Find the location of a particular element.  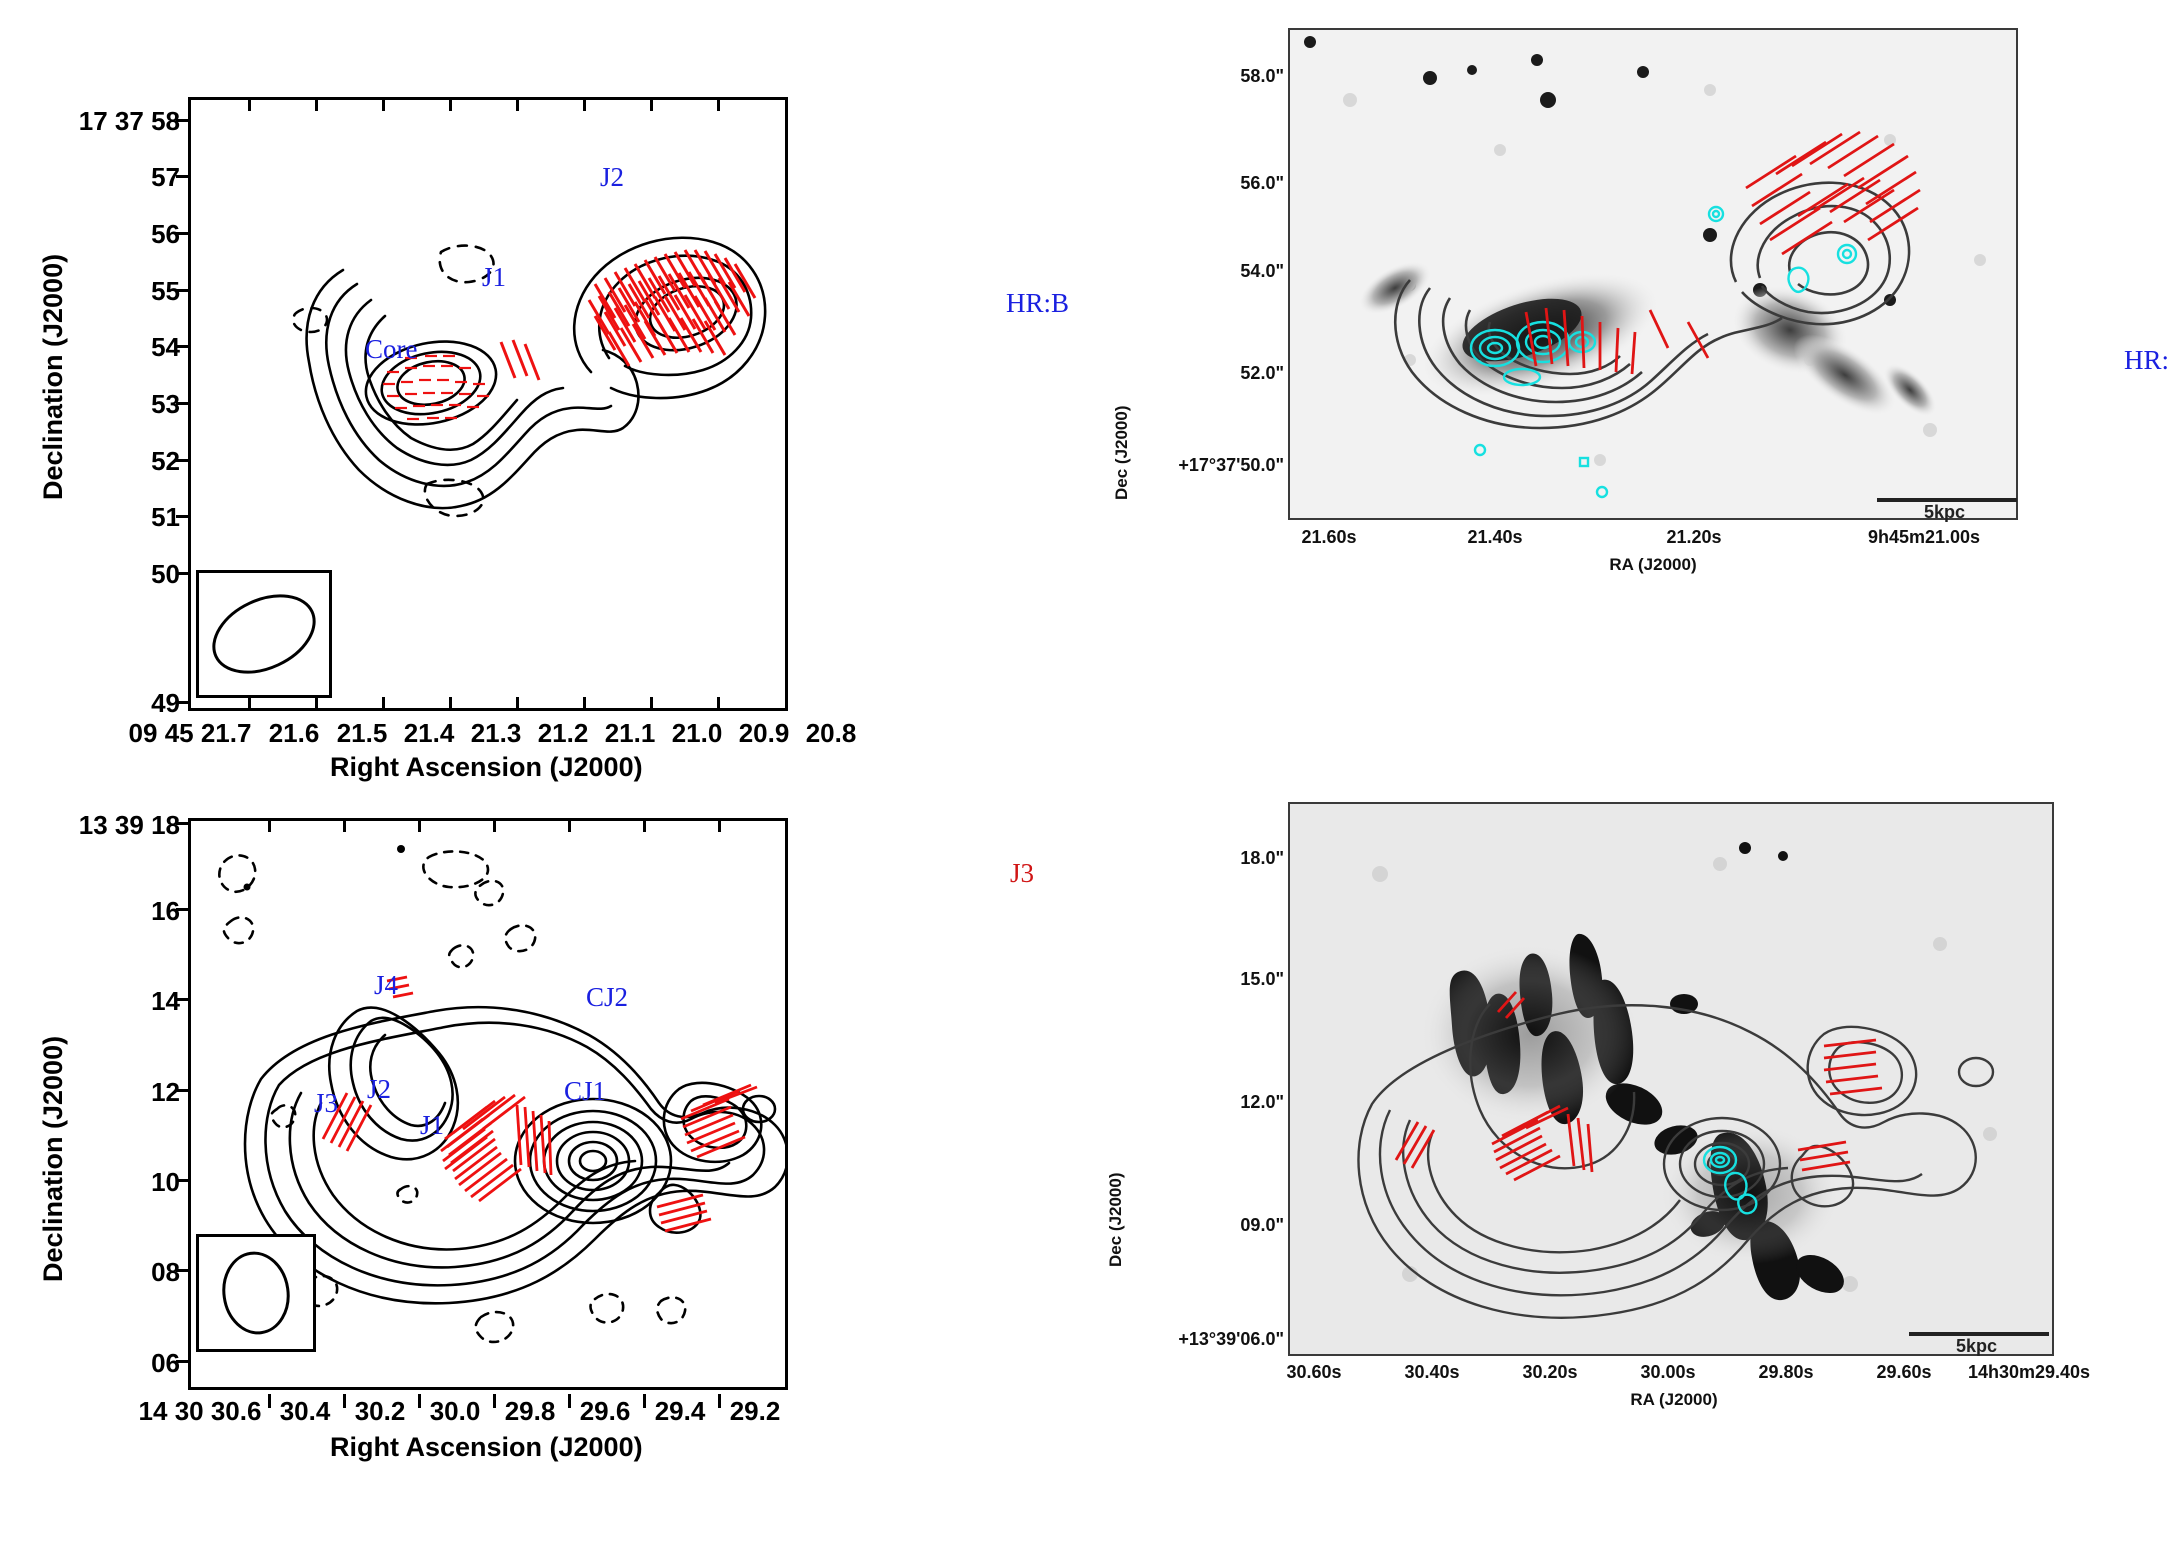

xtick-label: 14h30m29.40s is located at coordinates (2029, 1372).